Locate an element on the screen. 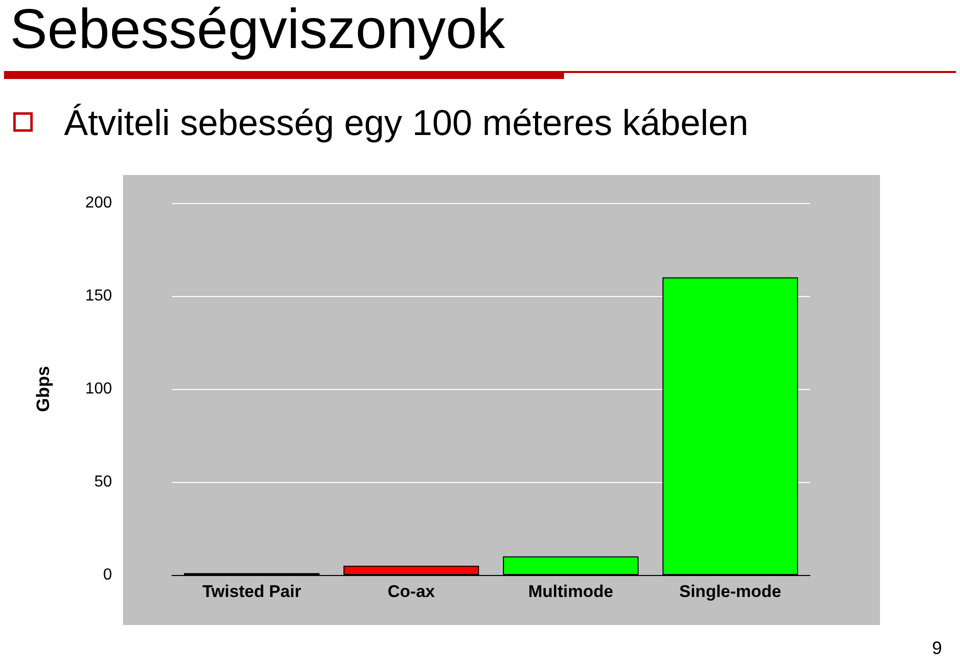  y-tick-label: 0 is located at coordinates (107, 575).